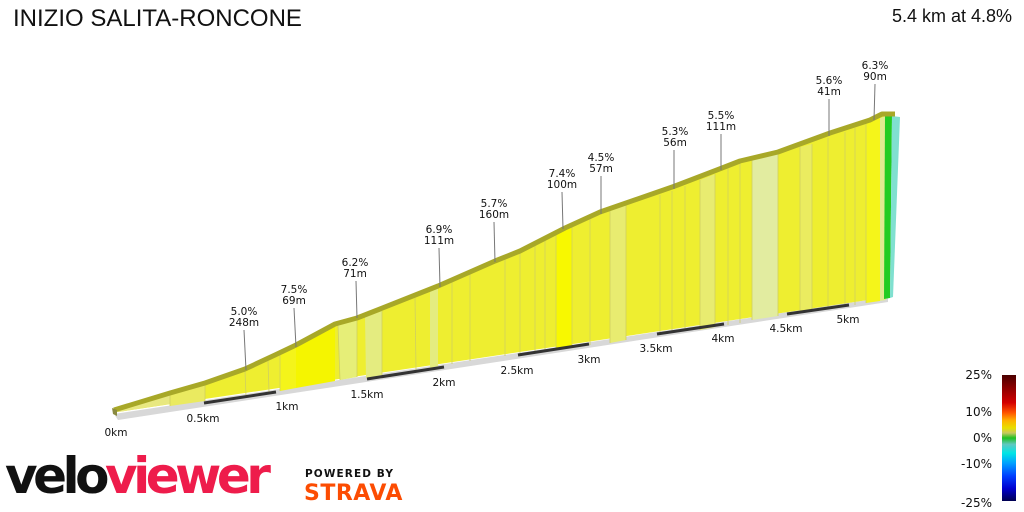 The image size is (1024, 512). Describe the element at coordinates (721, 116) in the screenshot. I see `annotation-gradient: 5.5%` at that location.